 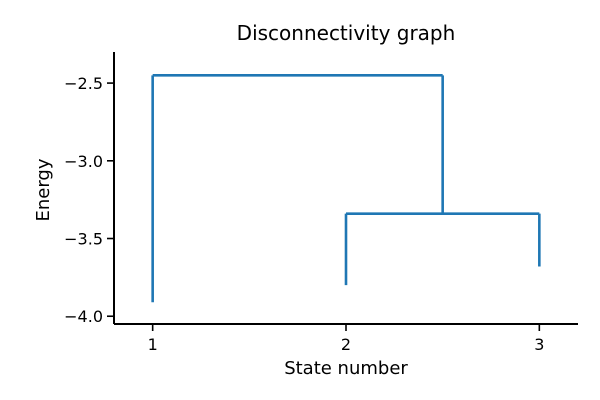 What do you see at coordinates (346, 33) in the screenshot?
I see `chart-title: Disconnectivity graph` at bounding box center [346, 33].